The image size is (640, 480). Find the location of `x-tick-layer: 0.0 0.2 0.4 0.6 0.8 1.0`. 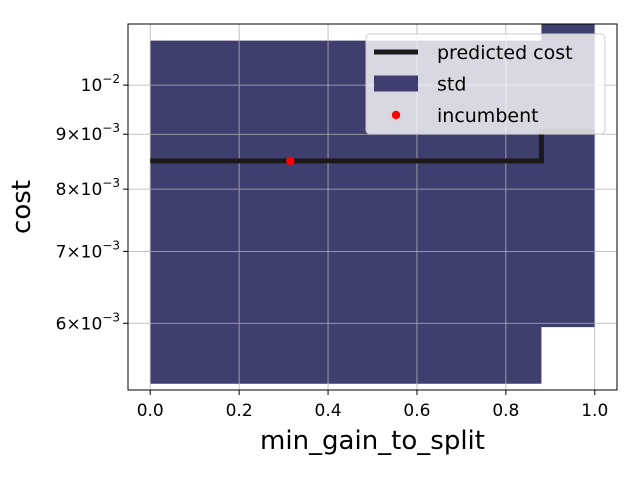

x-tick-layer: 0.0 0.2 0.4 0.6 0.8 1.0 is located at coordinates (372, 405).